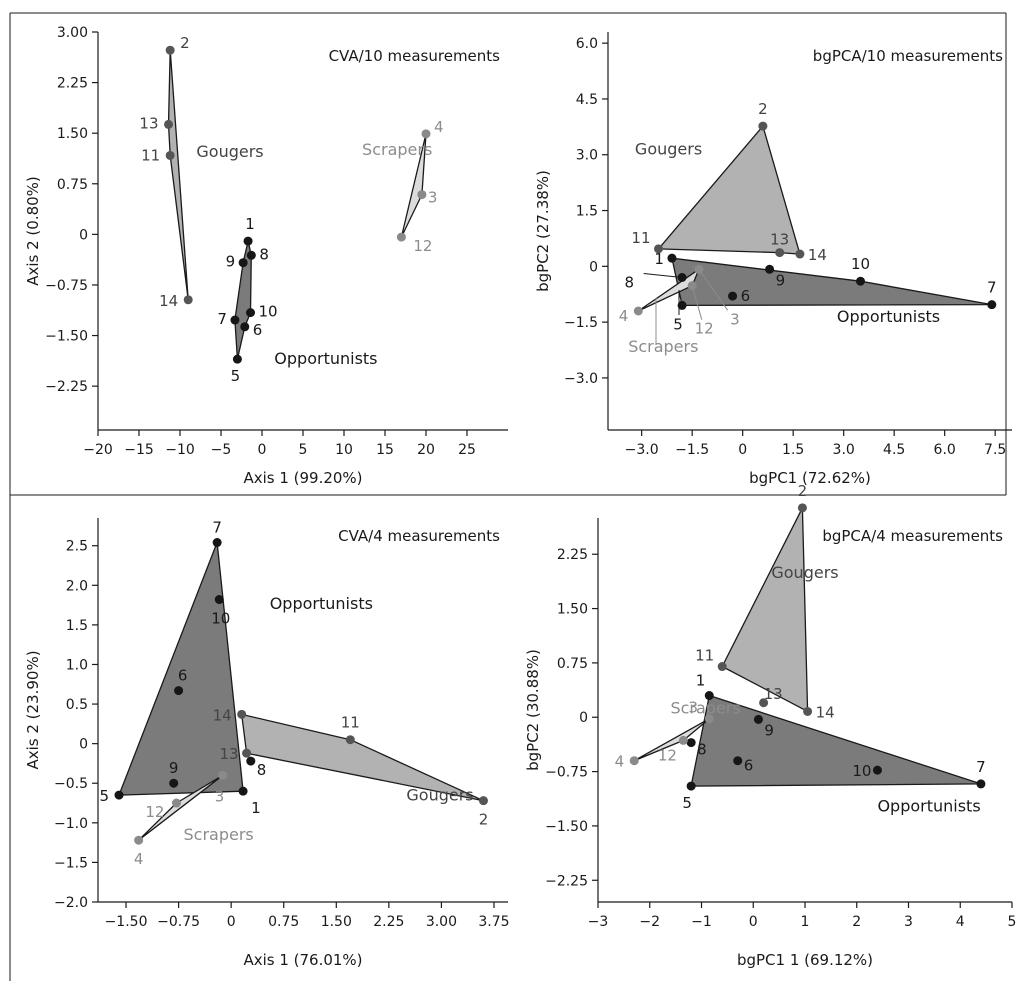 The height and width of the screenshot is (981, 1019). Describe the element at coordinates (426, 450) in the screenshot. I see `panel-1-x-tick-label: 20` at that location.